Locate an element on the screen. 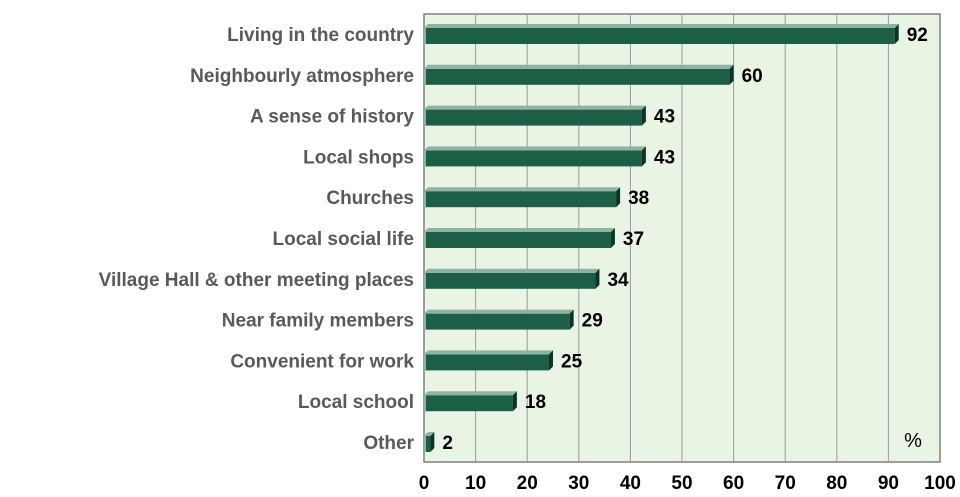  category-label: Village Hall & other meeting places is located at coordinates (256, 280).